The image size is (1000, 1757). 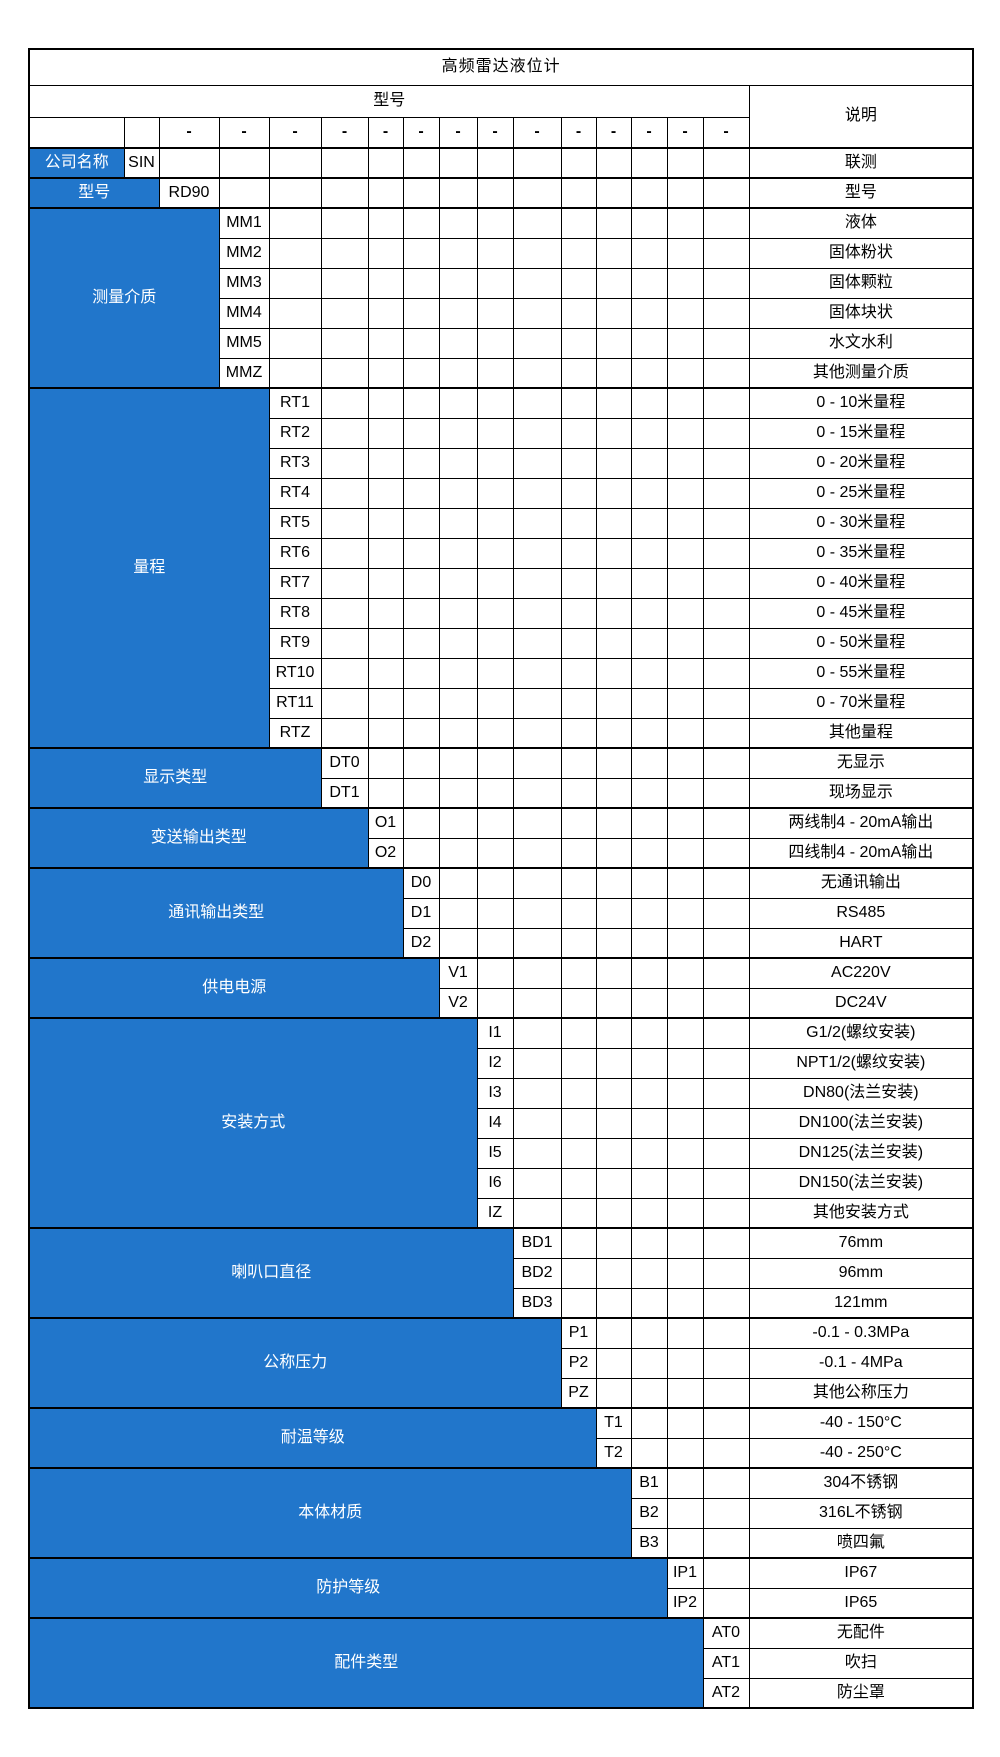 What do you see at coordinates (495, 1213) in the screenshot?
I see `option-code-cell: IZ` at bounding box center [495, 1213].